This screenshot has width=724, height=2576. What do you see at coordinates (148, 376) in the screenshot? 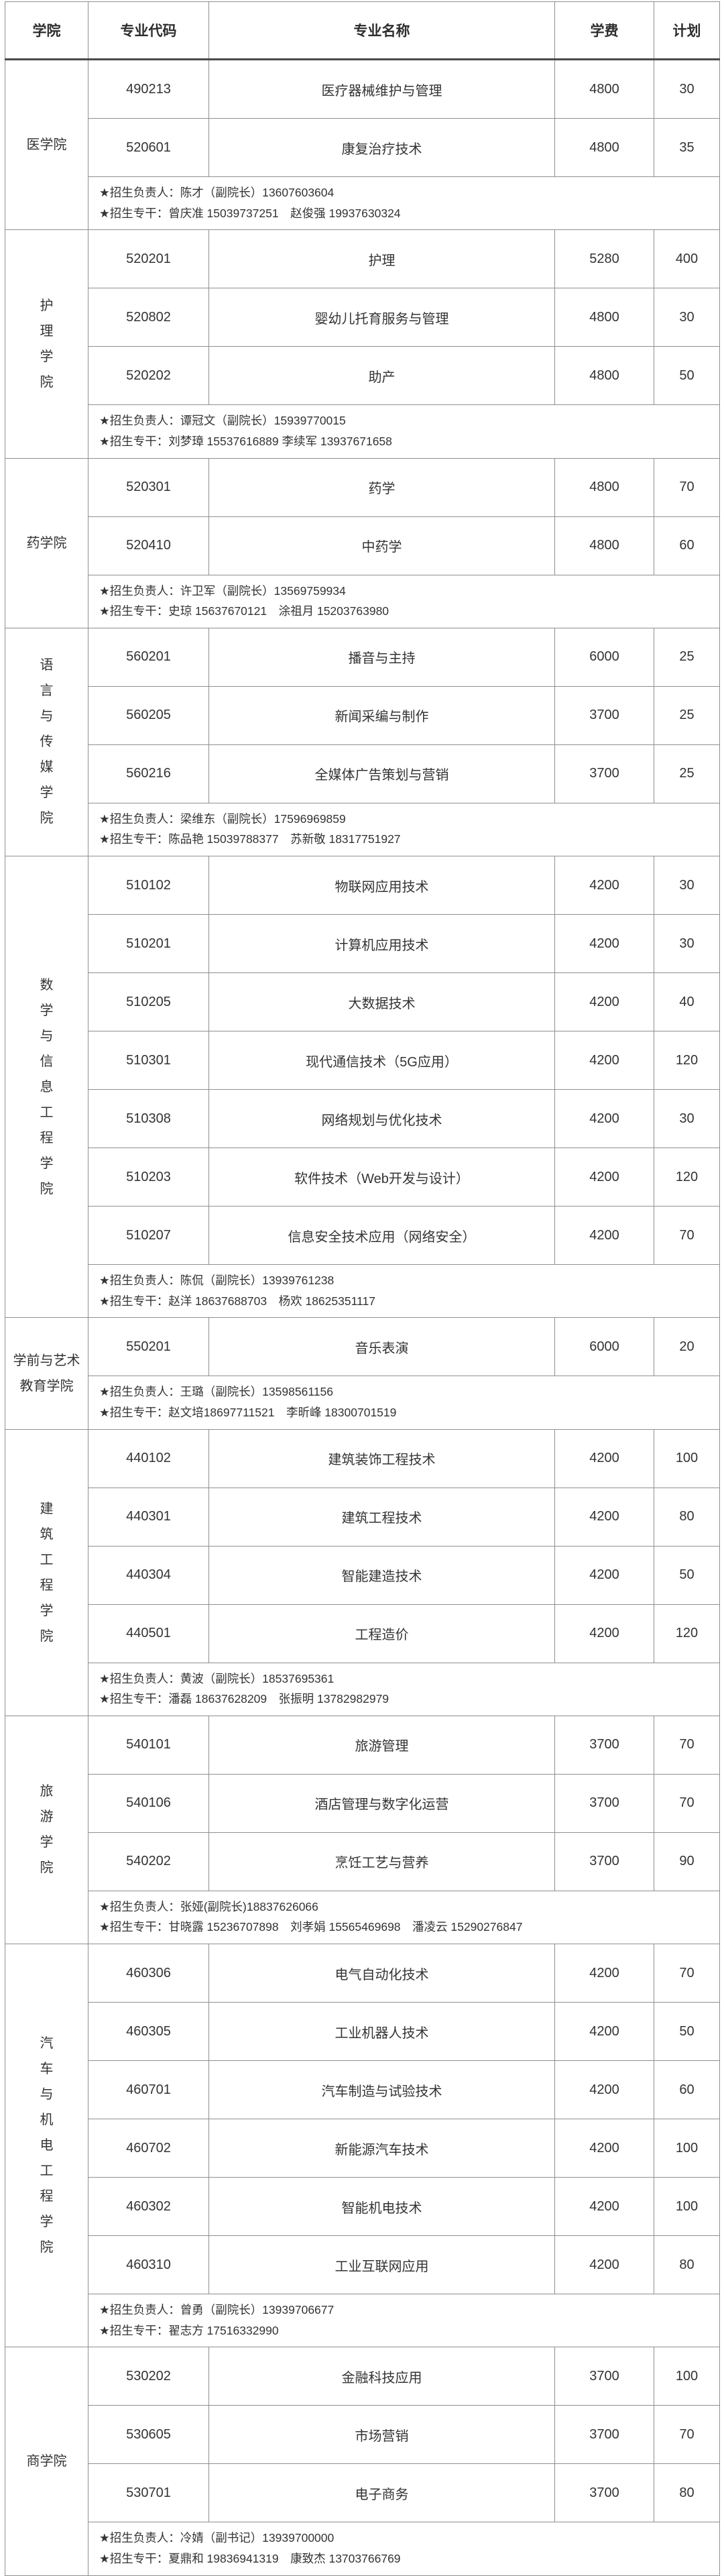
I see `major-code-cell: 520202` at bounding box center [148, 376].